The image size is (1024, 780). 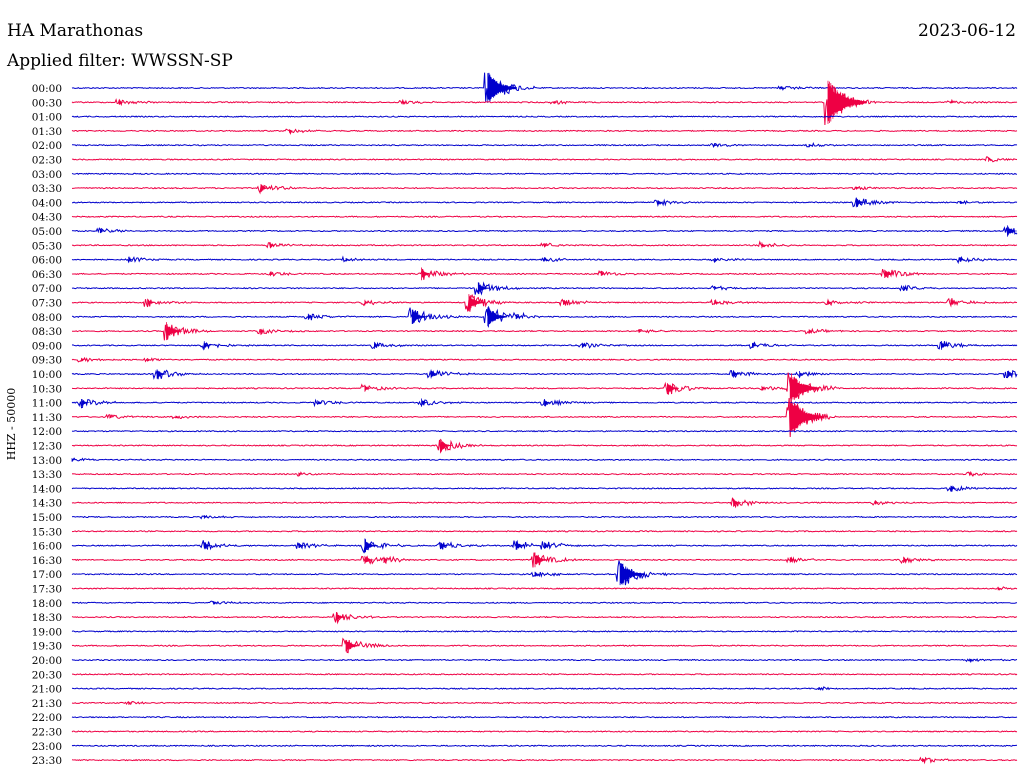 What do you see at coordinates (47, 761) in the screenshot?
I see `time-label: 23:30` at bounding box center [47, 761].